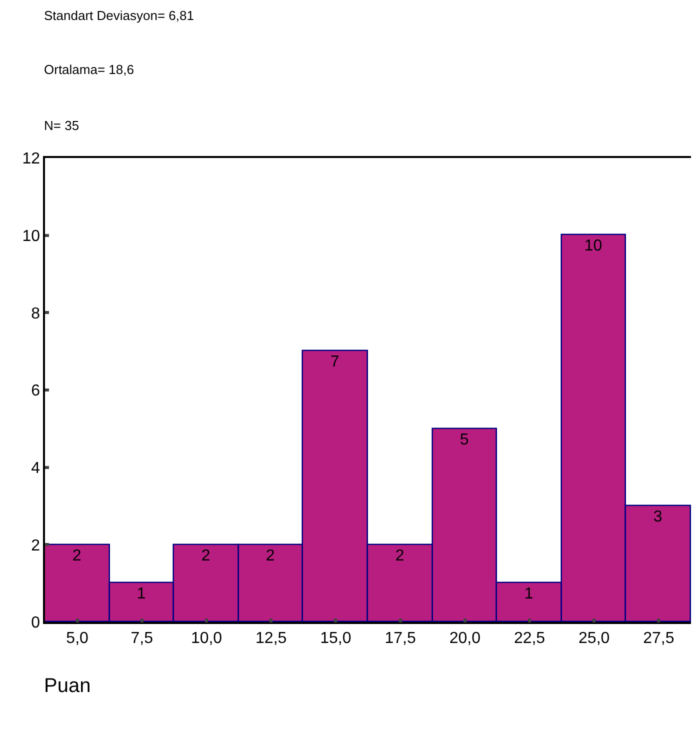 The width and height of the screenshot is (693, 731). What do you see at coordinates (77, 638) in the screenshot?
I see `x-tick-label: 5,0` at bounding box center [77, 638].